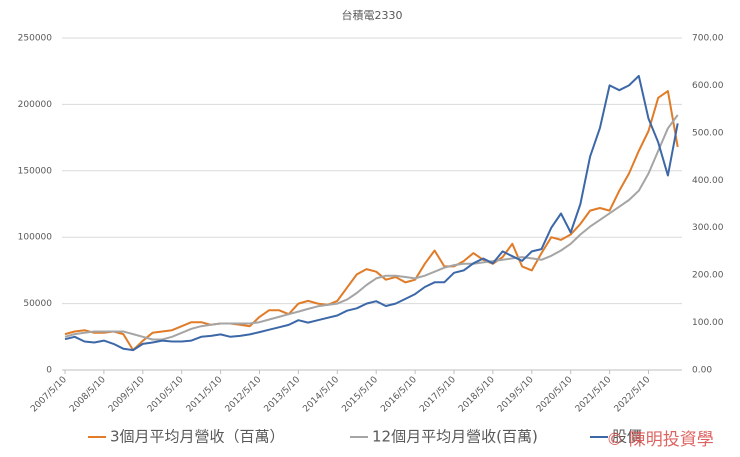 The width and height of the screenshot is (740, 457). Describe the element at coordinates (627, 437) in the screenshot. I see `legend-label: 股價` at that location.